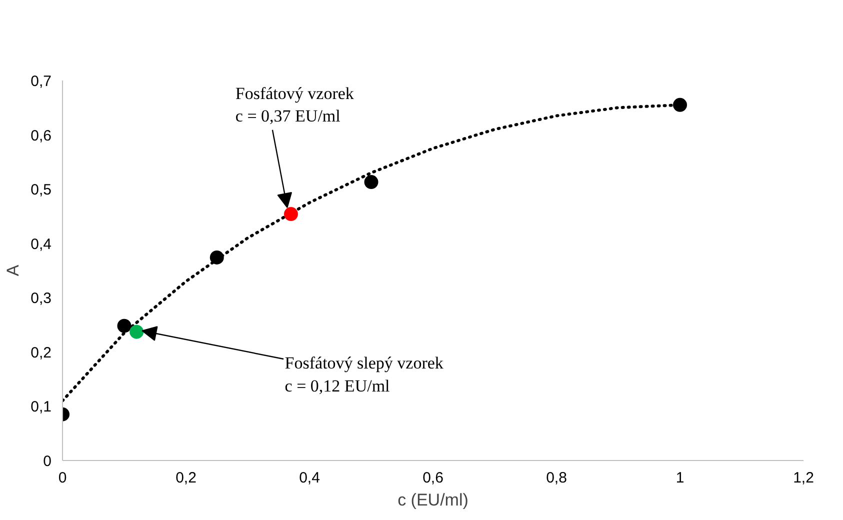 The width and height of the screenshot is (843, 520). What do you see at coordinates (556, 478) in the screenshot?
I see `x-tick-label: 0,8` at bounding box center [556, 478].